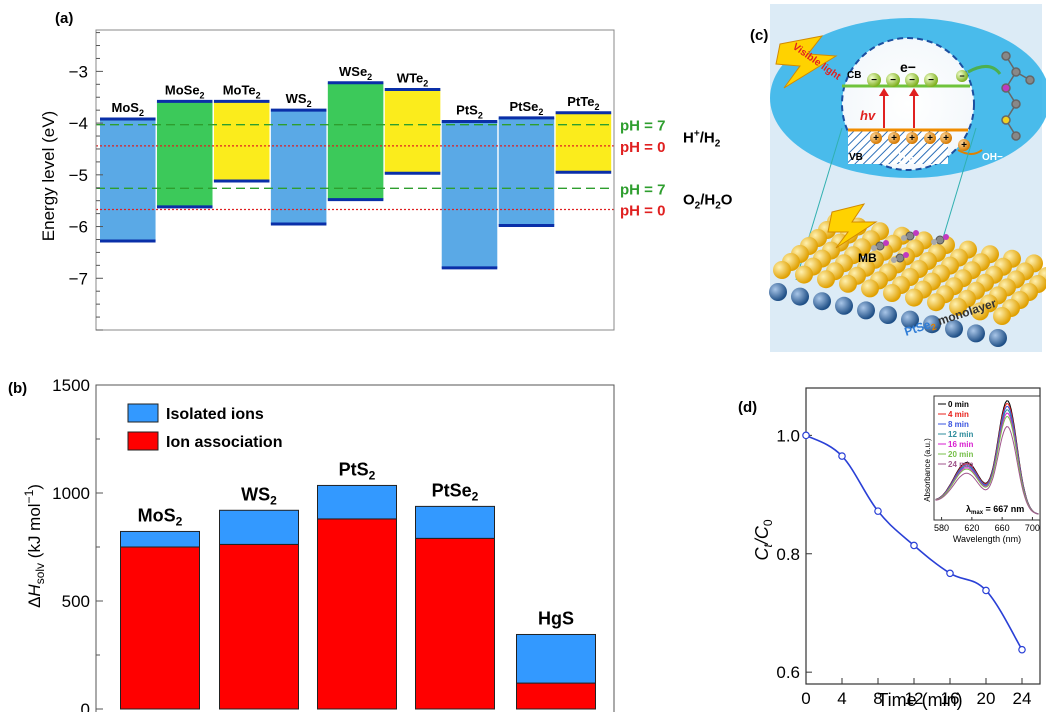 The image size is (1046, 712). I want to click on y-tick-label: −3, so click(78, 71).